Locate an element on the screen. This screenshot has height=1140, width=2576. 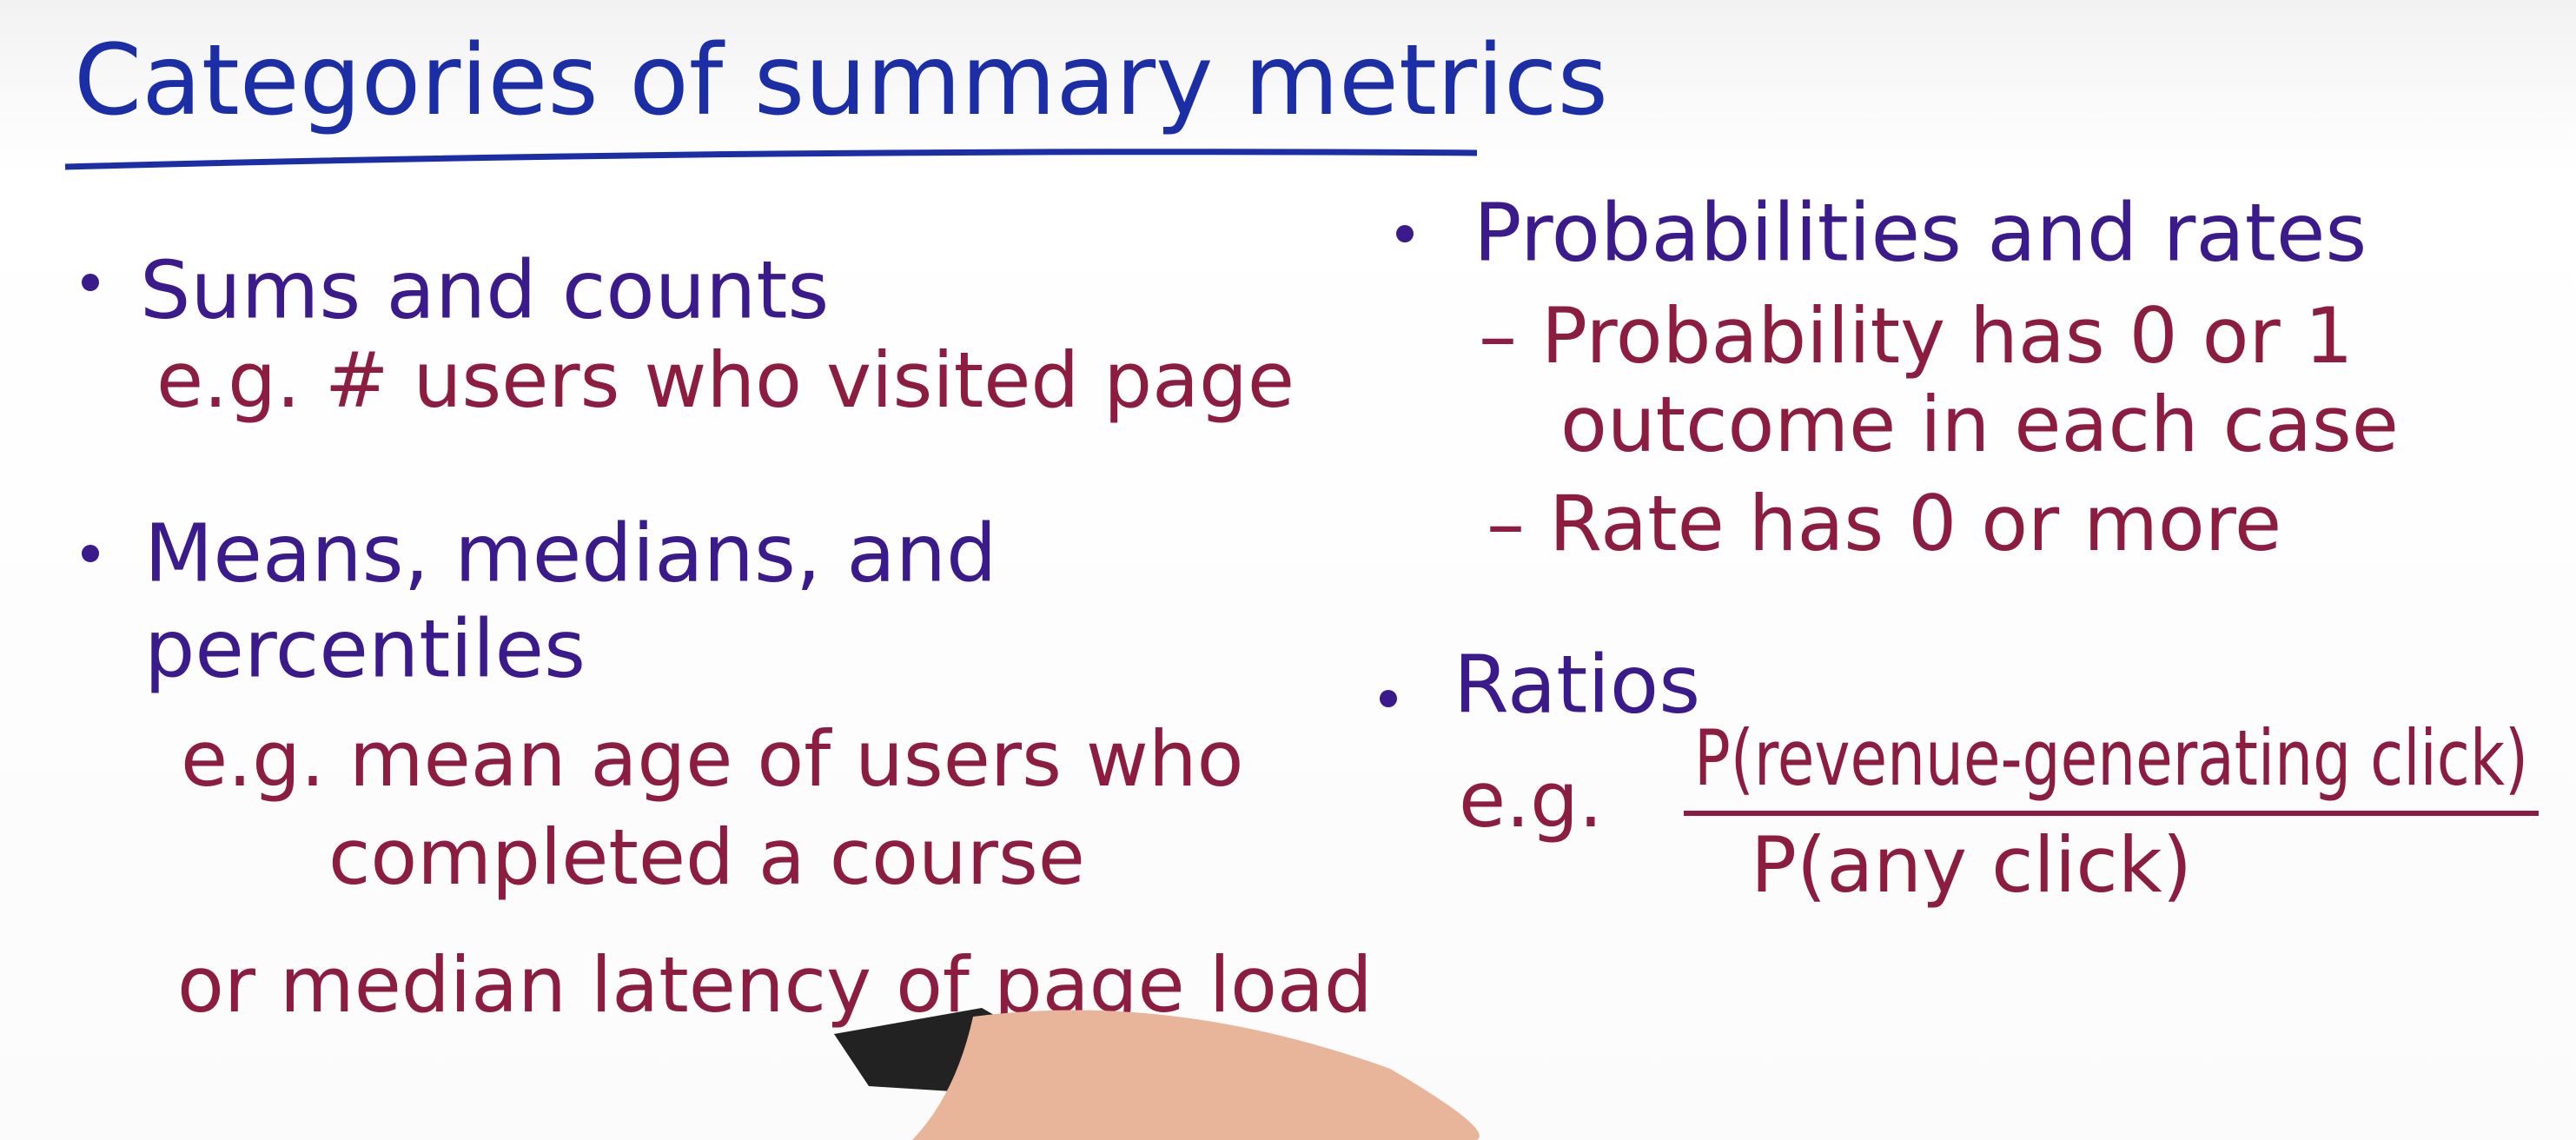
example: e.g. mean age of users who is located at coordinates (712, 759).